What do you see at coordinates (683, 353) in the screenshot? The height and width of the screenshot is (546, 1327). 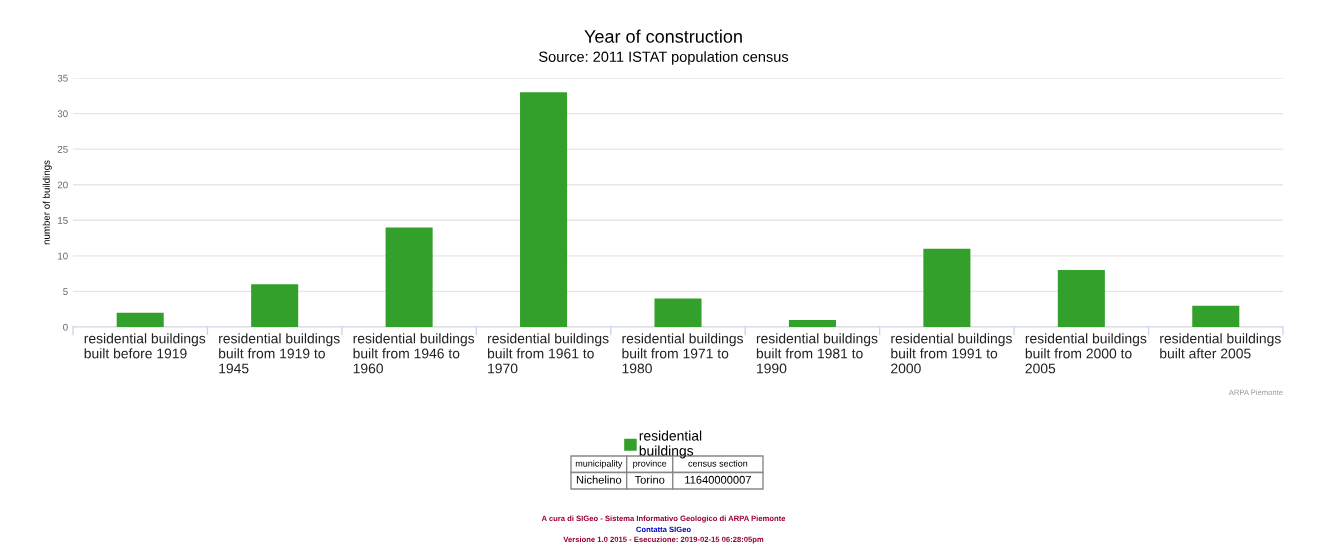 I see `x-tick-label: residential buildings built from 1971 to 1980` at bounding box center [683, 353].